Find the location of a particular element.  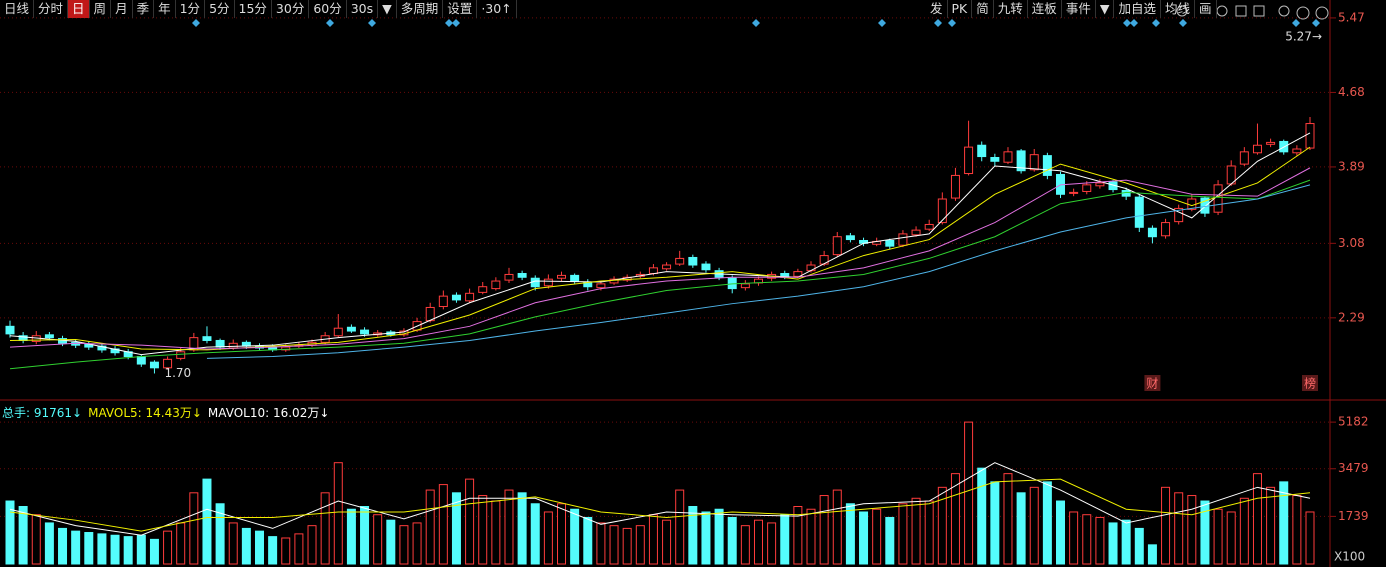

toolbar-button: 发 is located at coordinates (937, 9).